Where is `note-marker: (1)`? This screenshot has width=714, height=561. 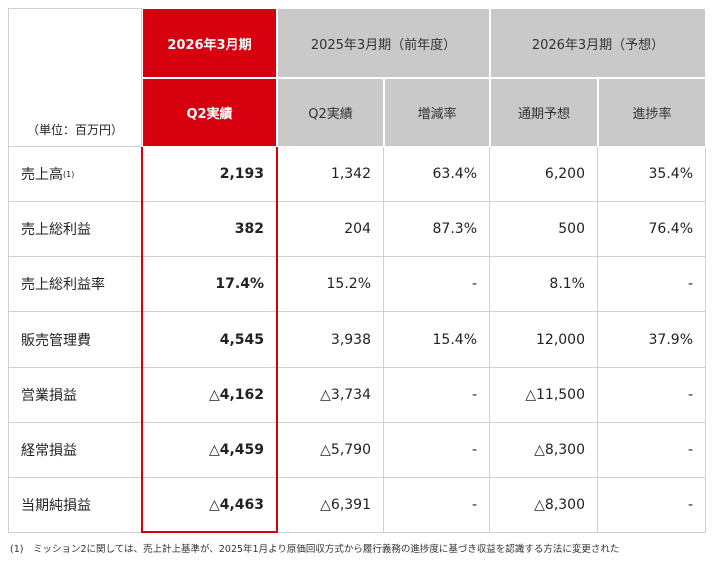
note-marker: (1) is located at coordinates (69, 174).